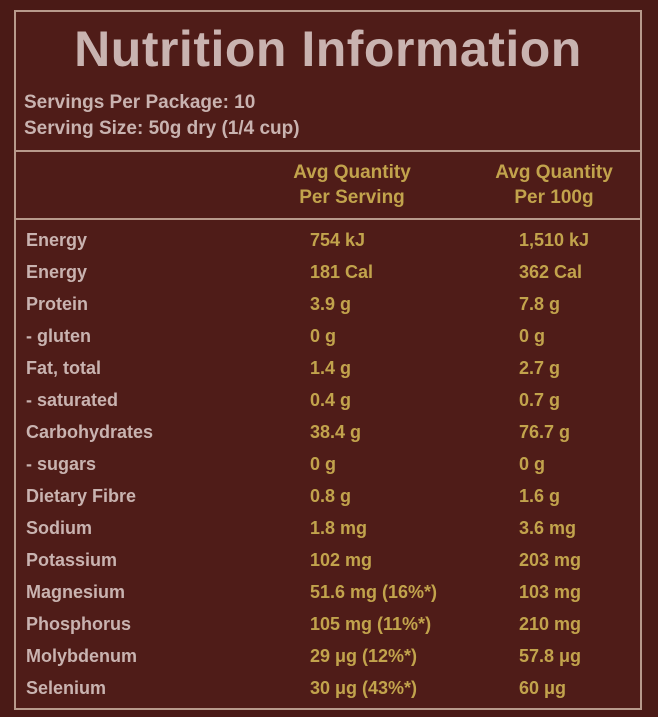 Image resolution: width=658 pixels, height=717 pixels. What do you see at coordinates (364, 656) in the screenshot?
I see `per-serving-value: 29 μg (12%*)` at bounding box center [364, 656].